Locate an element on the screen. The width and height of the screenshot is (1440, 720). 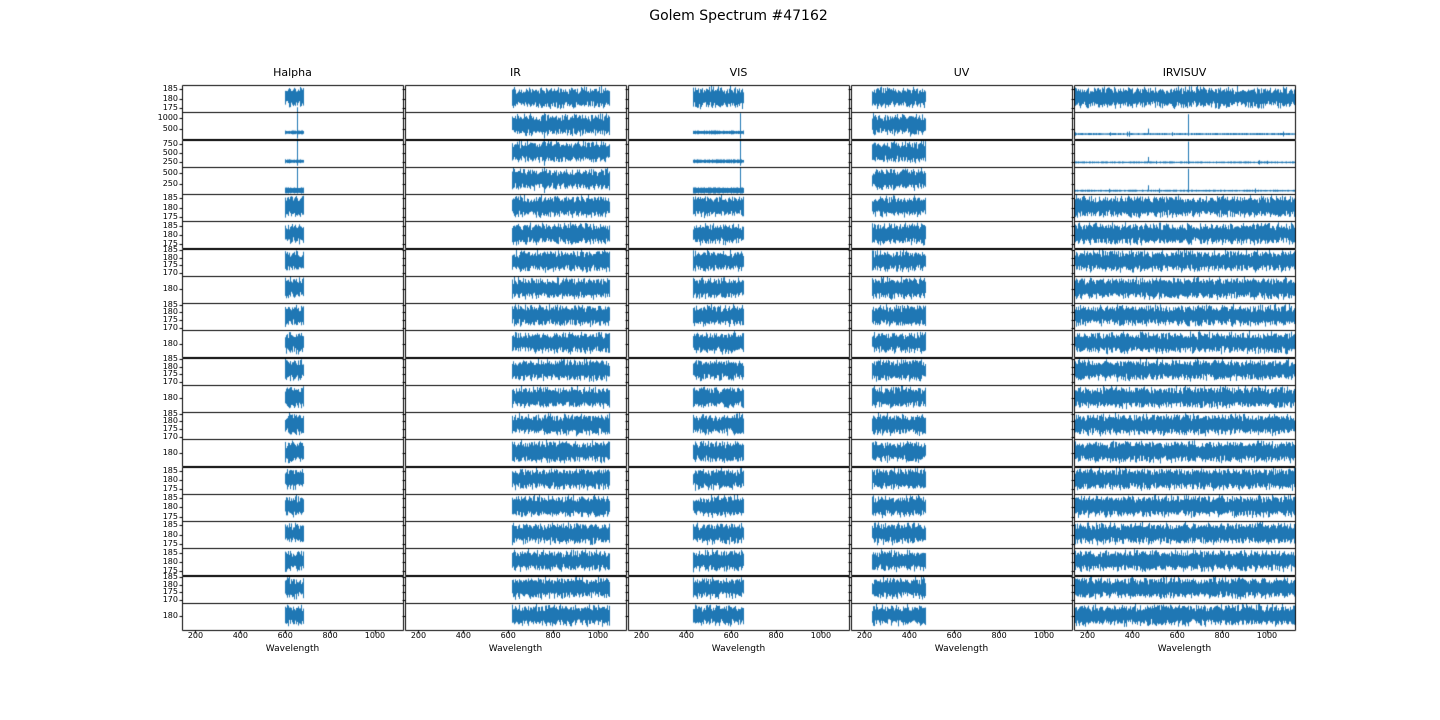
figure-title: Golem Spectrum #47162 is located at coordinates (738, 16).